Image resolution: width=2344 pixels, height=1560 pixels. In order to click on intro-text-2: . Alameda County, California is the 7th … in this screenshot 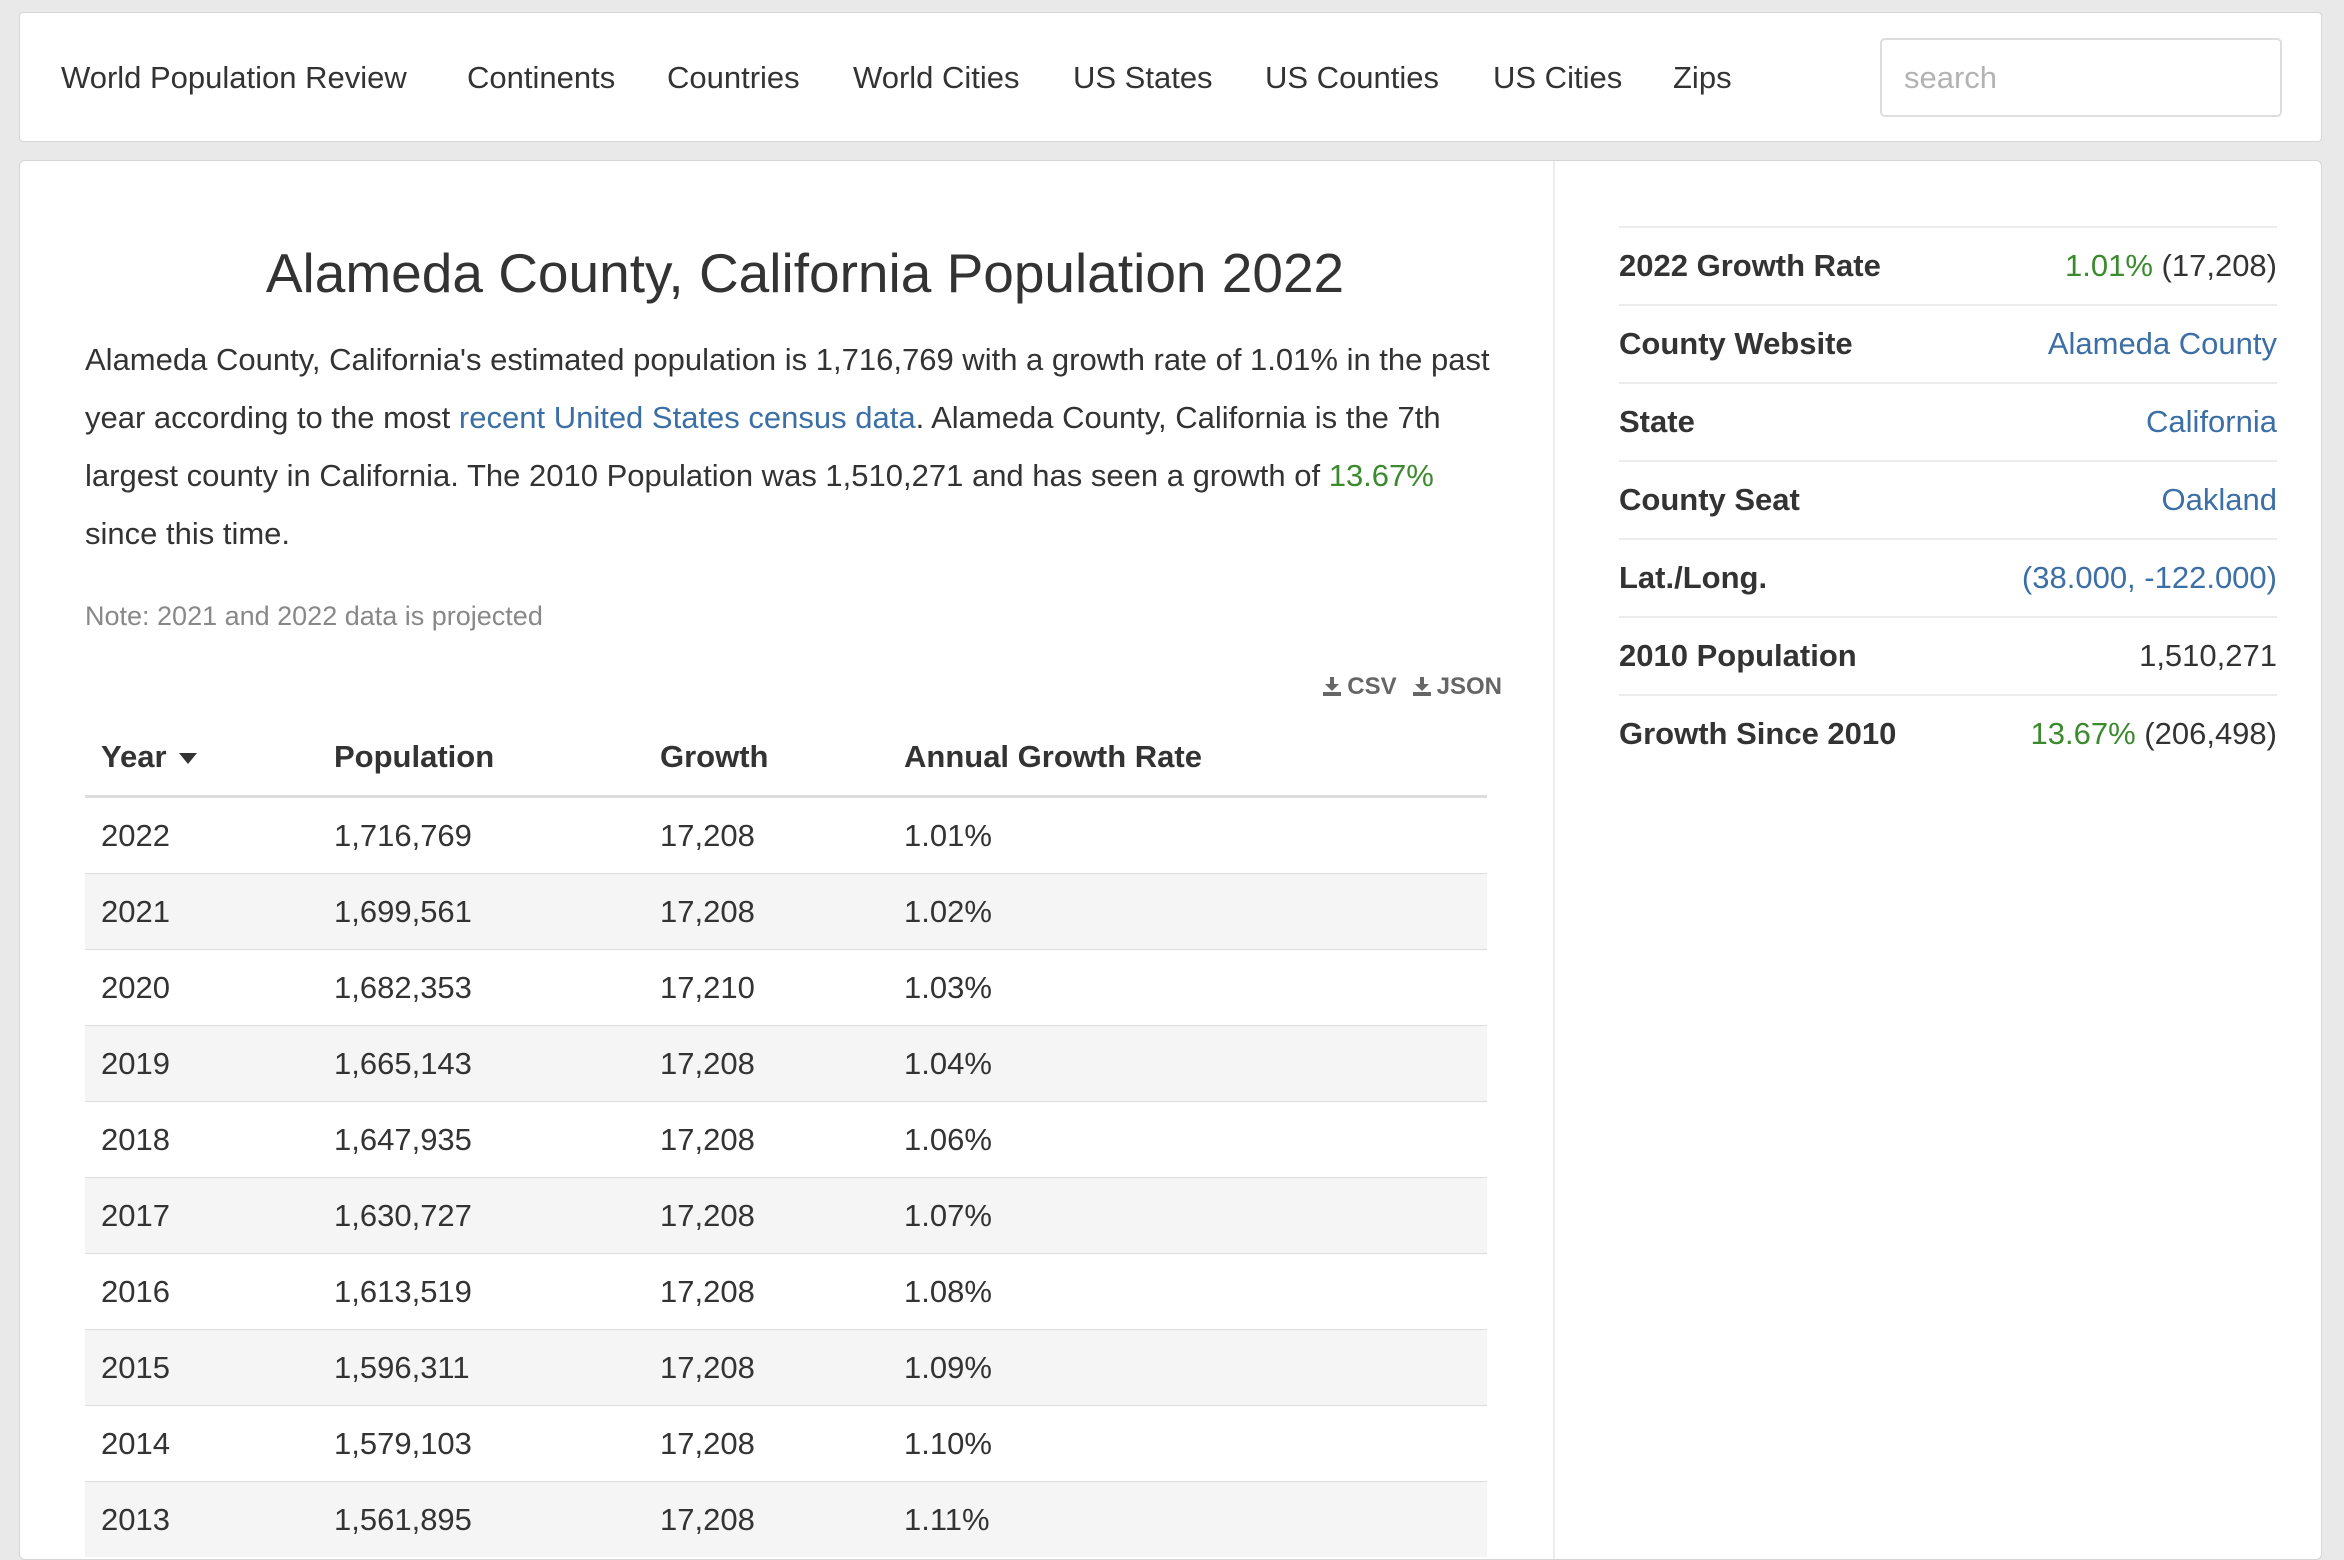, I will do `click(763, 446)`.